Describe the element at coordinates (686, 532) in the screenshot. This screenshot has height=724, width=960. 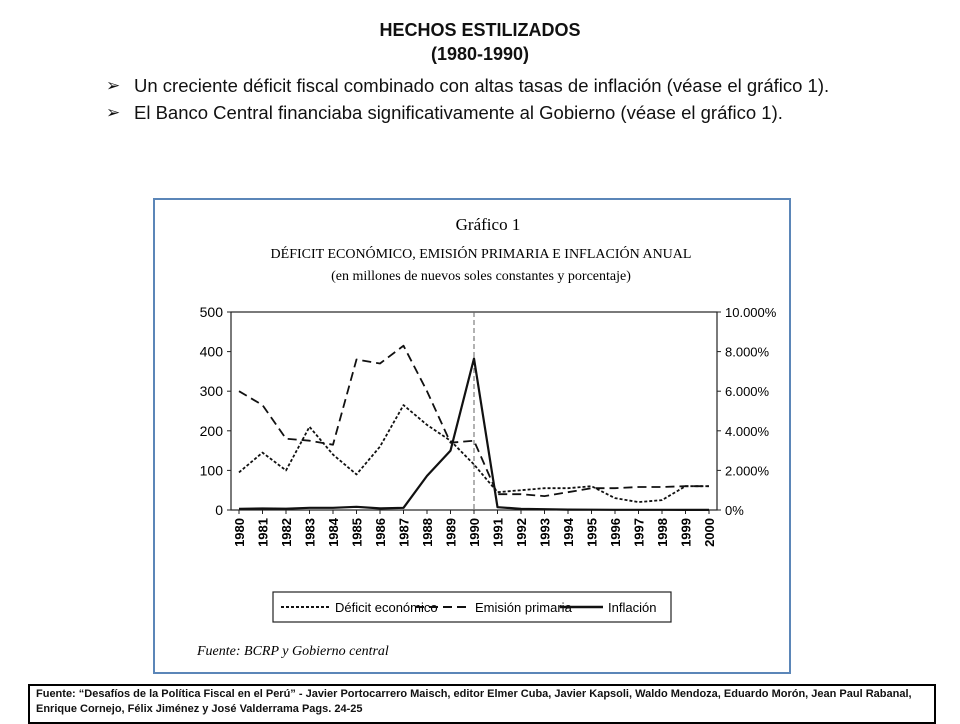
I see `x-tick-label: 1999` at that location.